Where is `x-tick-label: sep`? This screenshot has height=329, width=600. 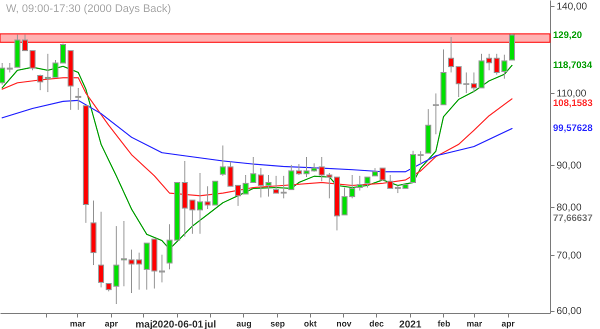
x-tick-label: sep is located at coordinates (277, 323).